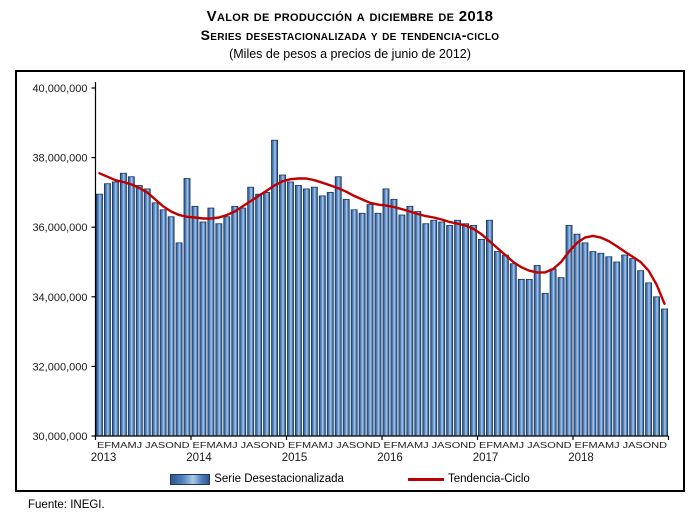 The height and width of the screenshot is (529, 700). What do you see at coordinates (350, 16) in the screenshot?
I see `page-title: Valor de producción a diciembre de 2018` at bounding box center [350, 16].